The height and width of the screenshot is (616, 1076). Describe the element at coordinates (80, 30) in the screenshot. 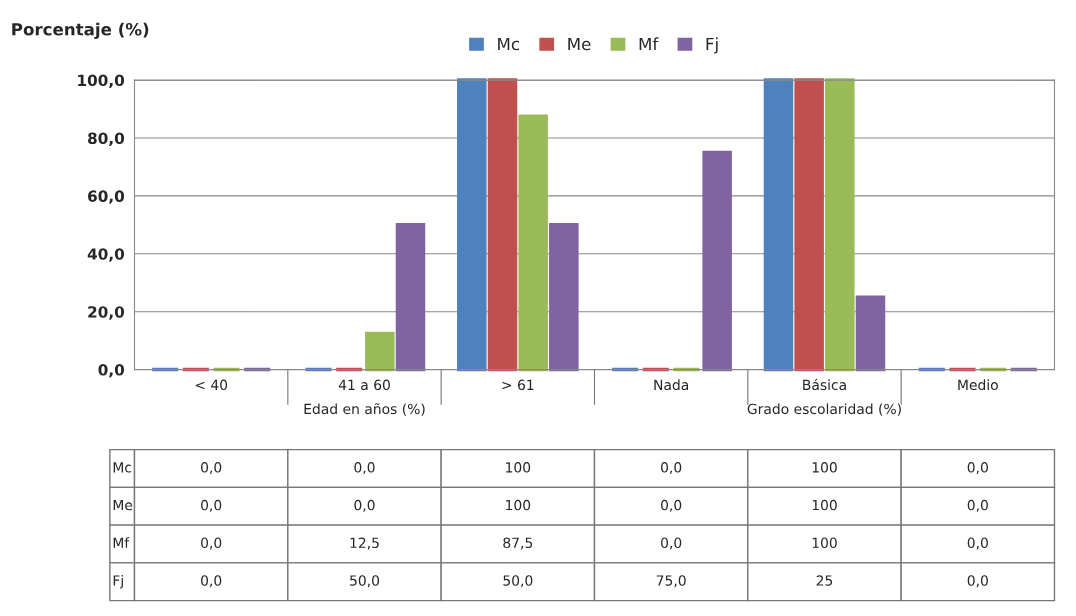

I see `y-axis-title: Porcentaje (%)` at that location.